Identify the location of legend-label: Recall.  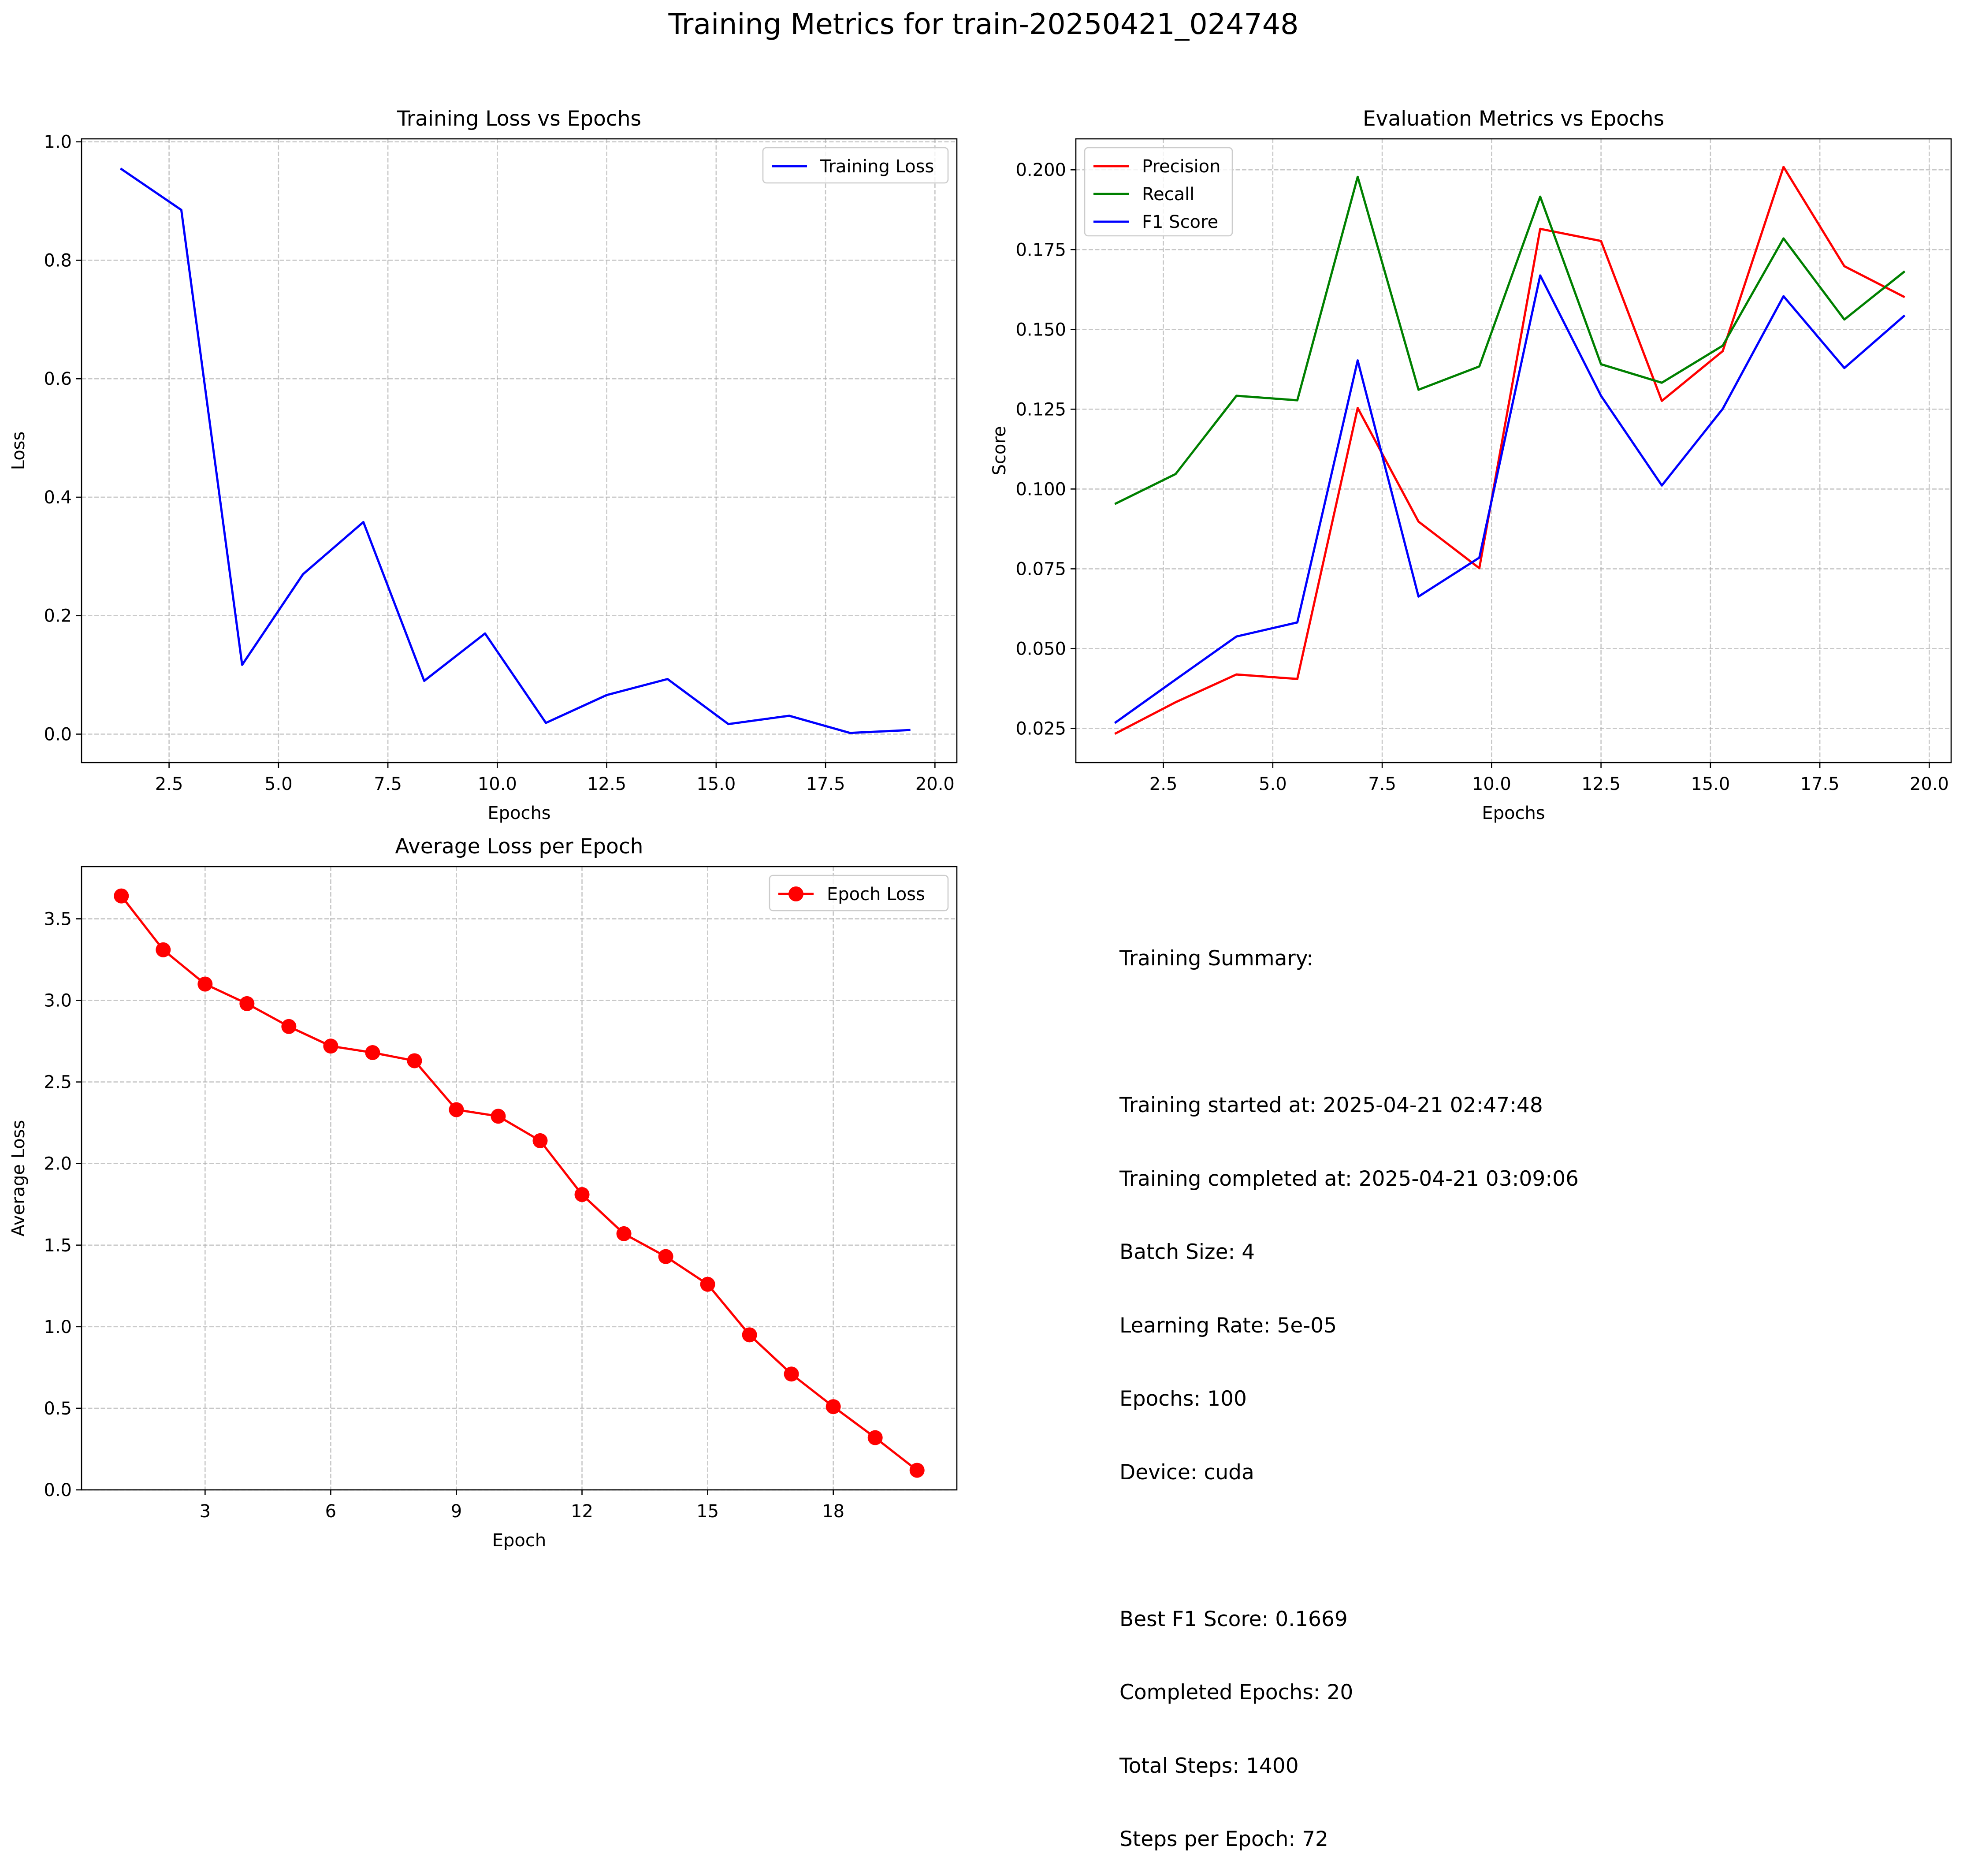
(1168, 194).